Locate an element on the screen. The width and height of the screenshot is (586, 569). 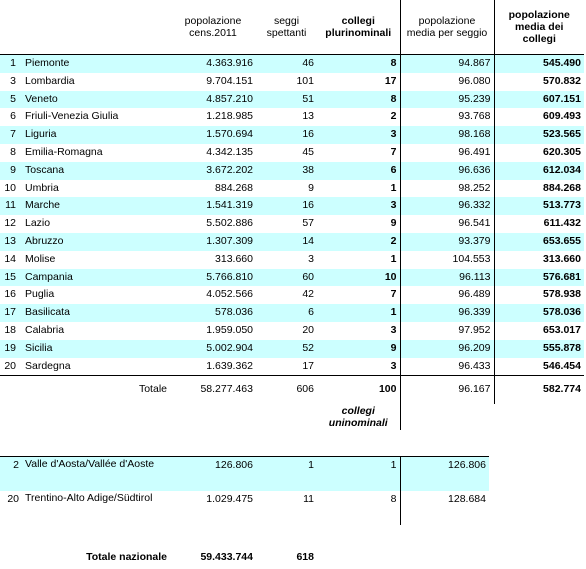
row-popolazione: 313.660 is located at coordinates (234, 258).